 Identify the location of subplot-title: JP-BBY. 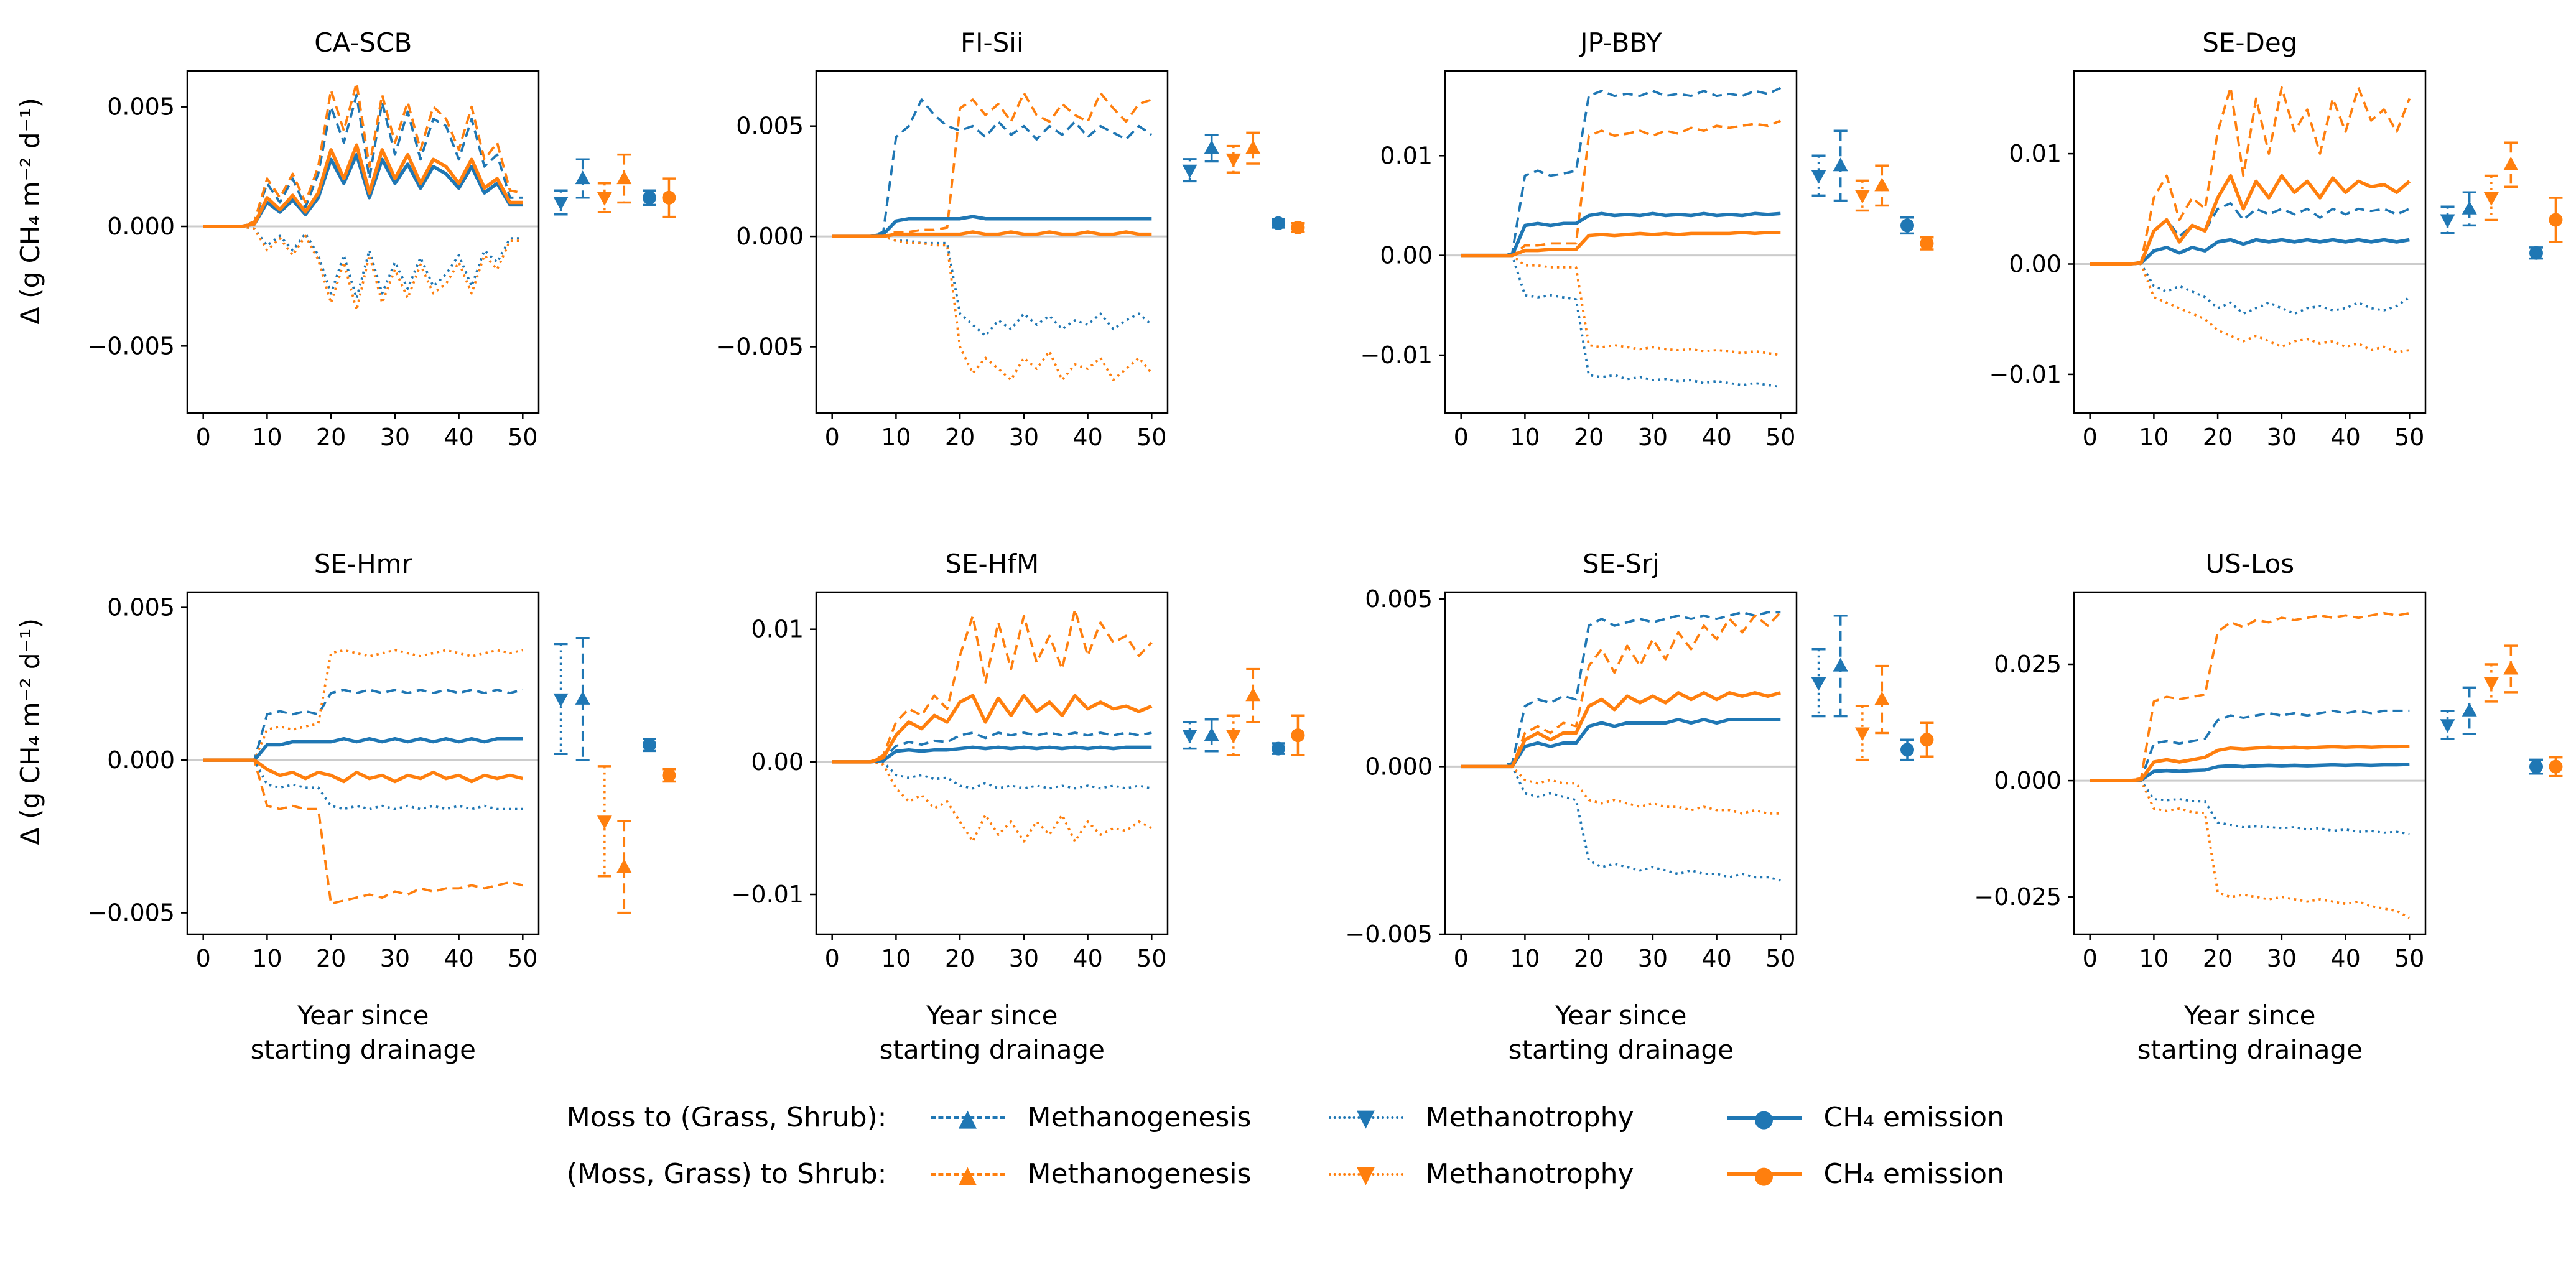
(1621, 42).